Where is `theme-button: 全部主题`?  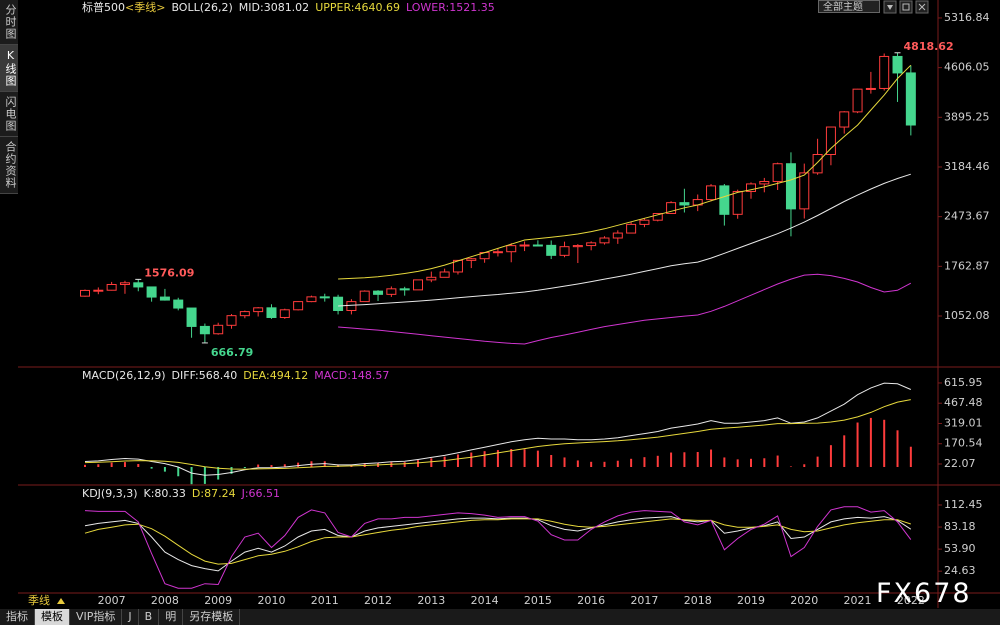
theme-button: 全部主题 is located at coordinates (849, 6).